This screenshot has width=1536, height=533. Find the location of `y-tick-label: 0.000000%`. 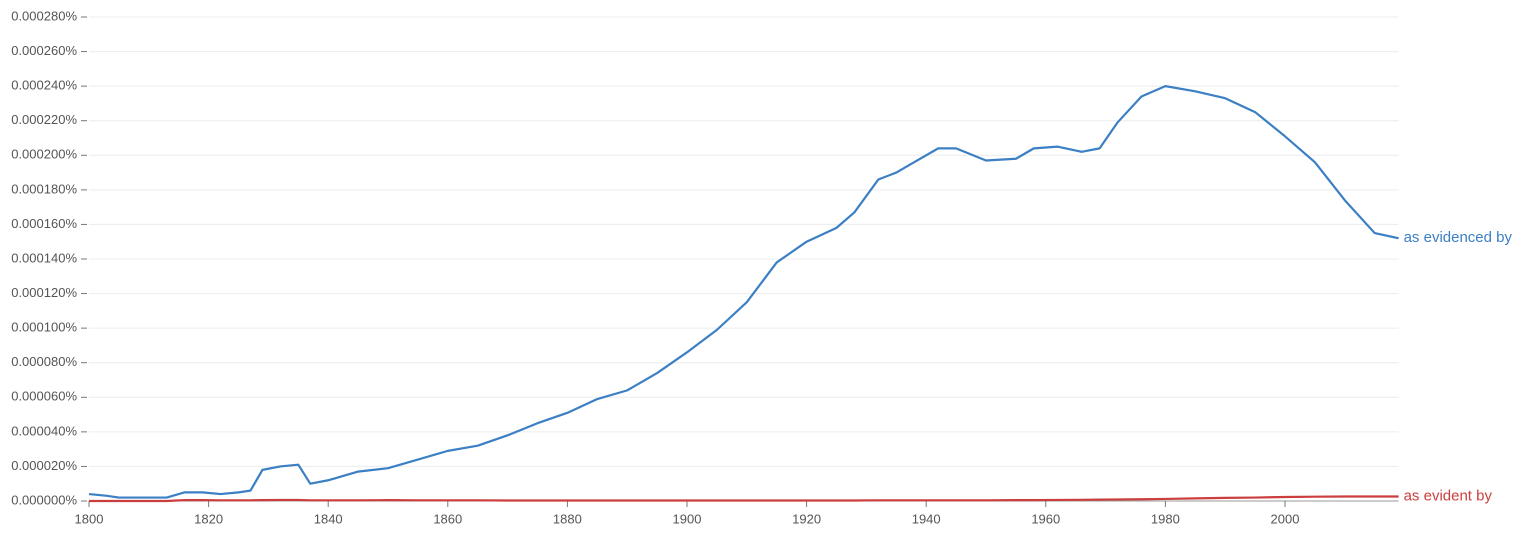

y-tick-label: 0.000000% is located at coordinates (44, 499).